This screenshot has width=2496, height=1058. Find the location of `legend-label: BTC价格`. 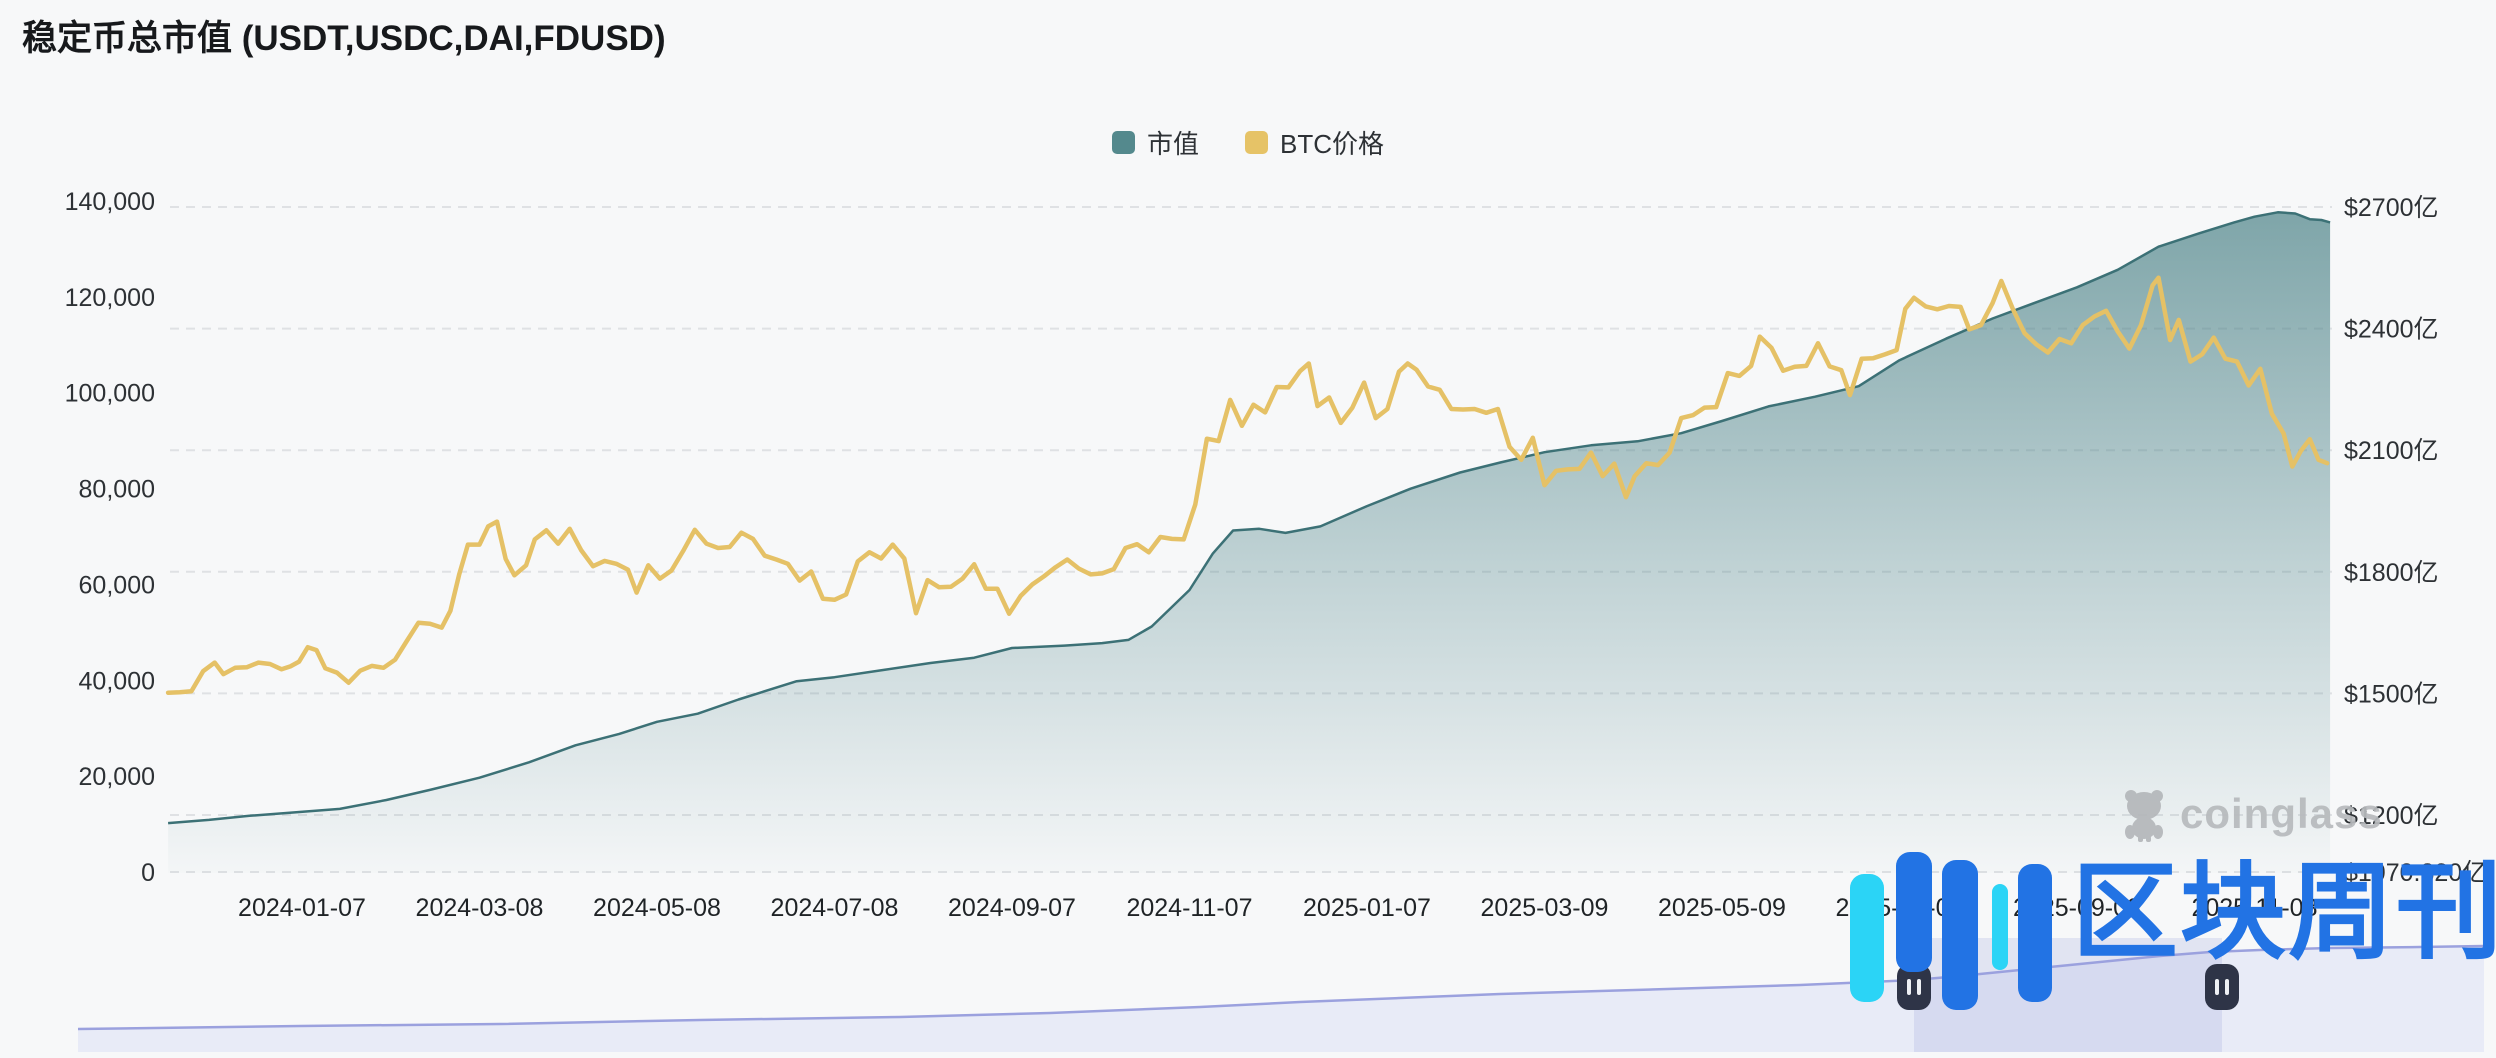

legend-label: BTC价格 is located at coordinates (1332, 144).